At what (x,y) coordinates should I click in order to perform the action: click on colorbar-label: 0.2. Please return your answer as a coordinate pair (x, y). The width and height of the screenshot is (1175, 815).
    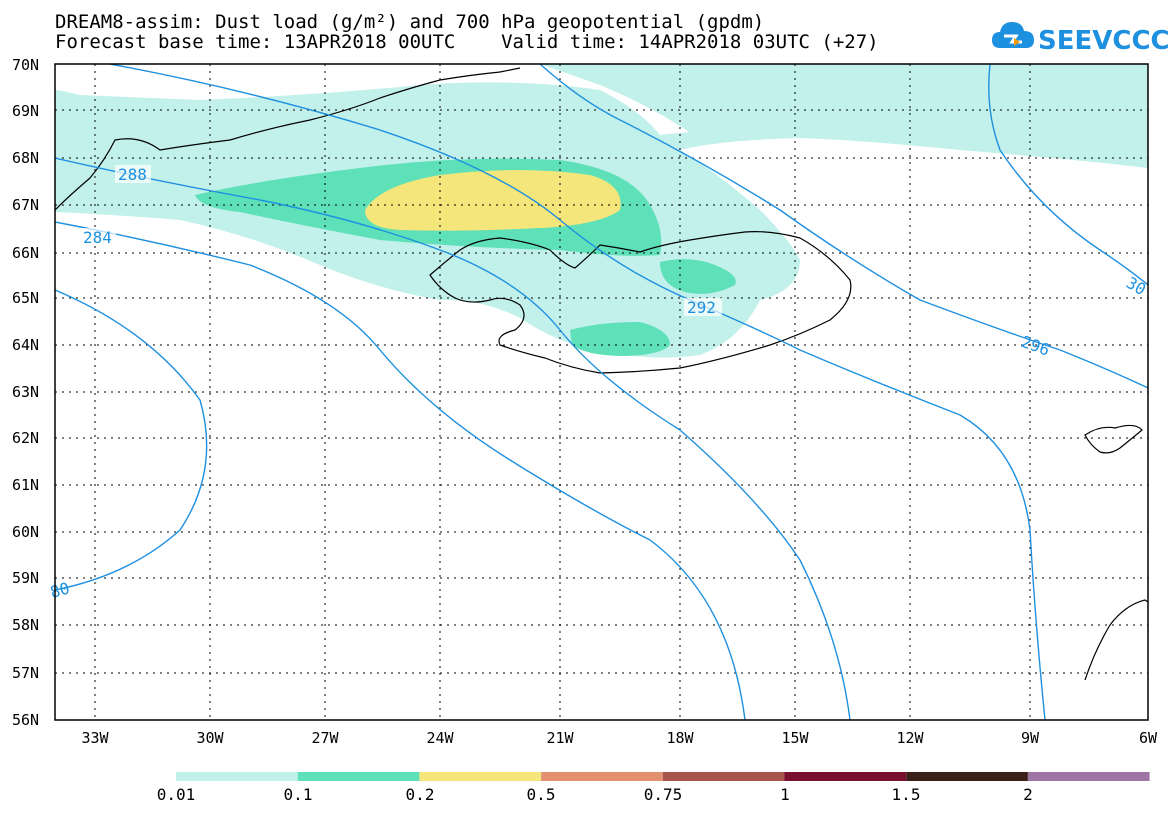
    Looking at the image, I should click on (420, 794).